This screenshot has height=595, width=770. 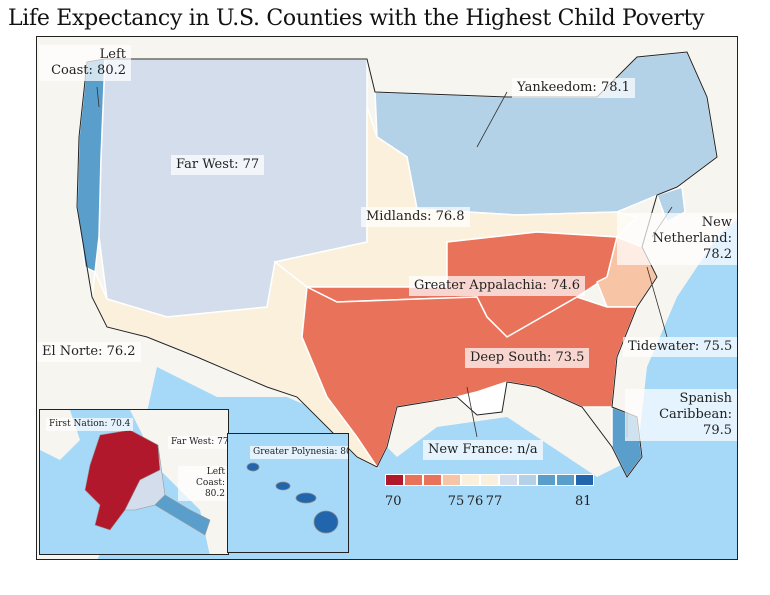 What do you see at coordinates (583, 501) in the screenshot?
I see `legend-tick: 81` at bounding box center [583, 501].